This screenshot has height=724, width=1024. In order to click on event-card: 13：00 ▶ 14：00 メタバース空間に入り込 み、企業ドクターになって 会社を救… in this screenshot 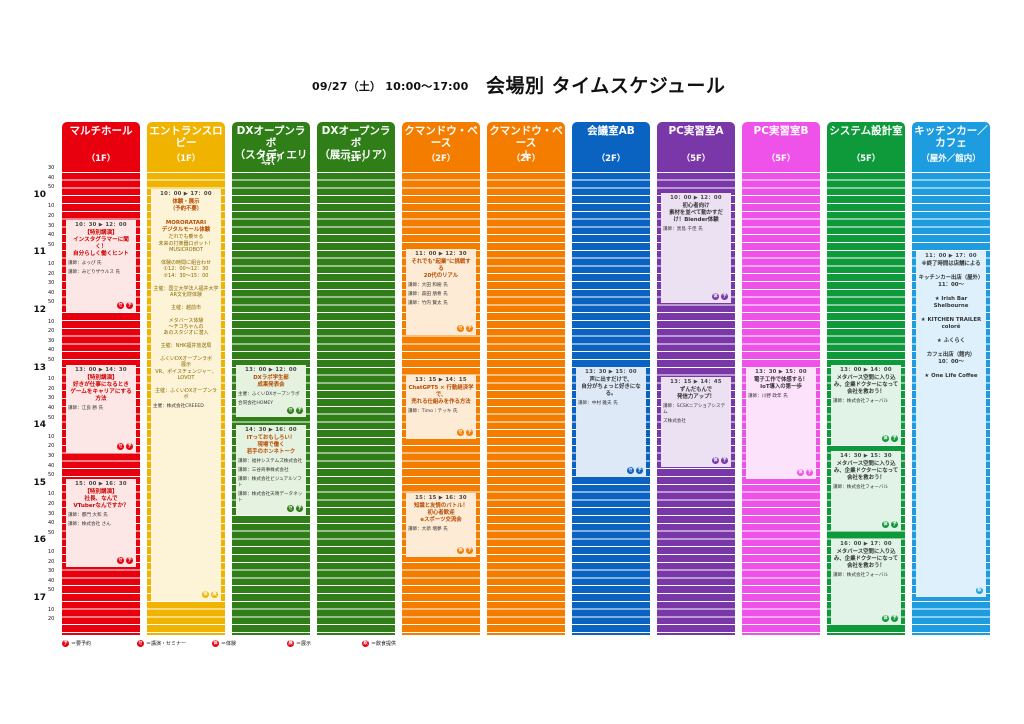, I will do `click(866, 405)`.